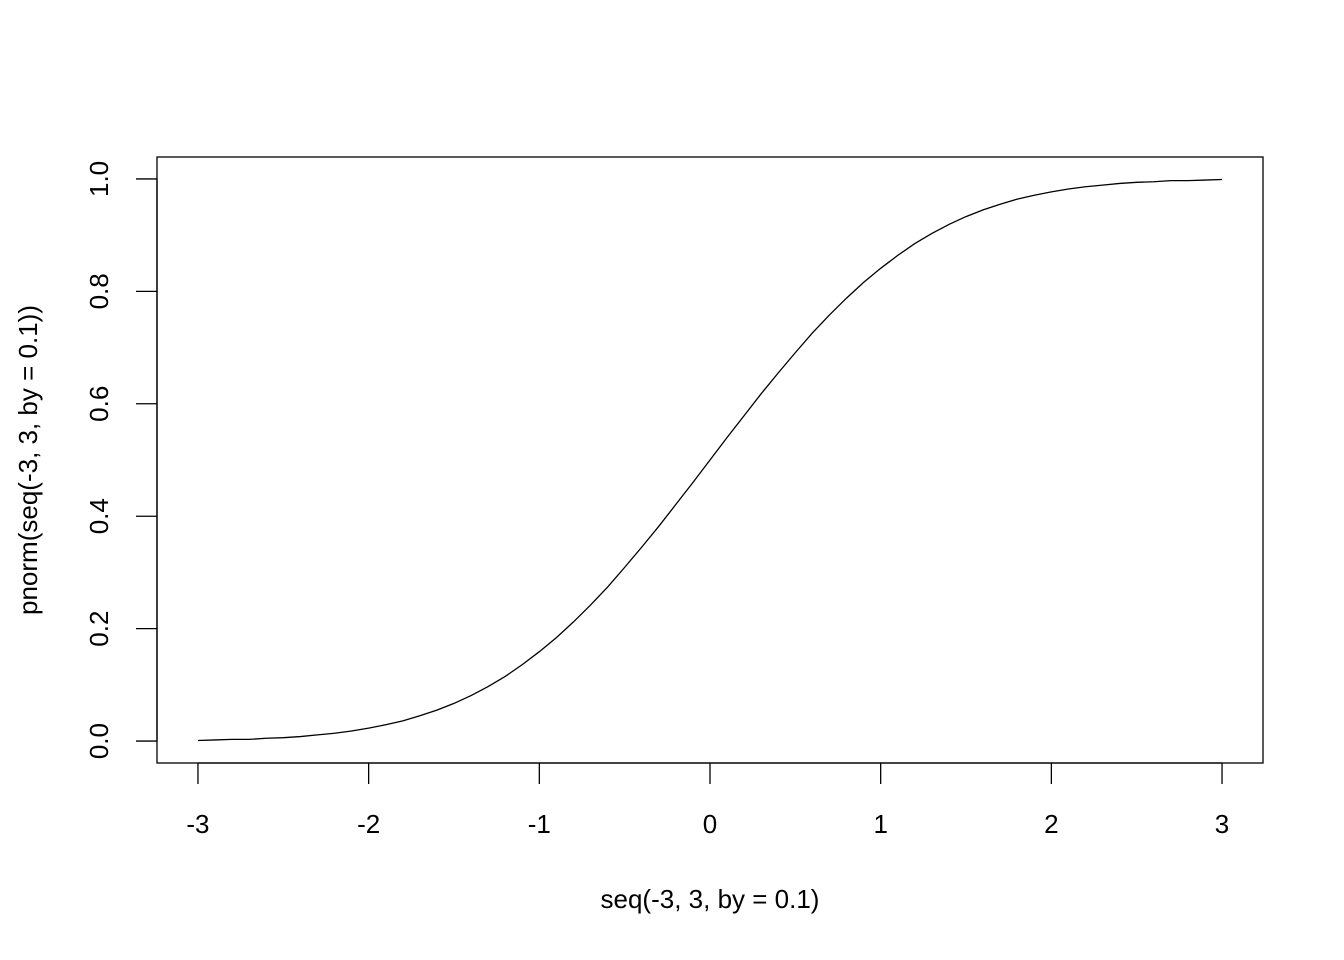 This screenshot has width=1344, height=960. I want to click on y-tick-label: 1.0, so click(99, 179).